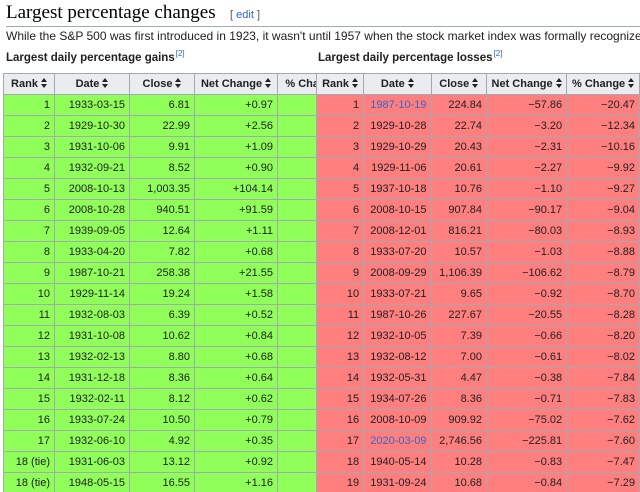  I want to click on gains-cell-rank: 11, so click(29, 315).